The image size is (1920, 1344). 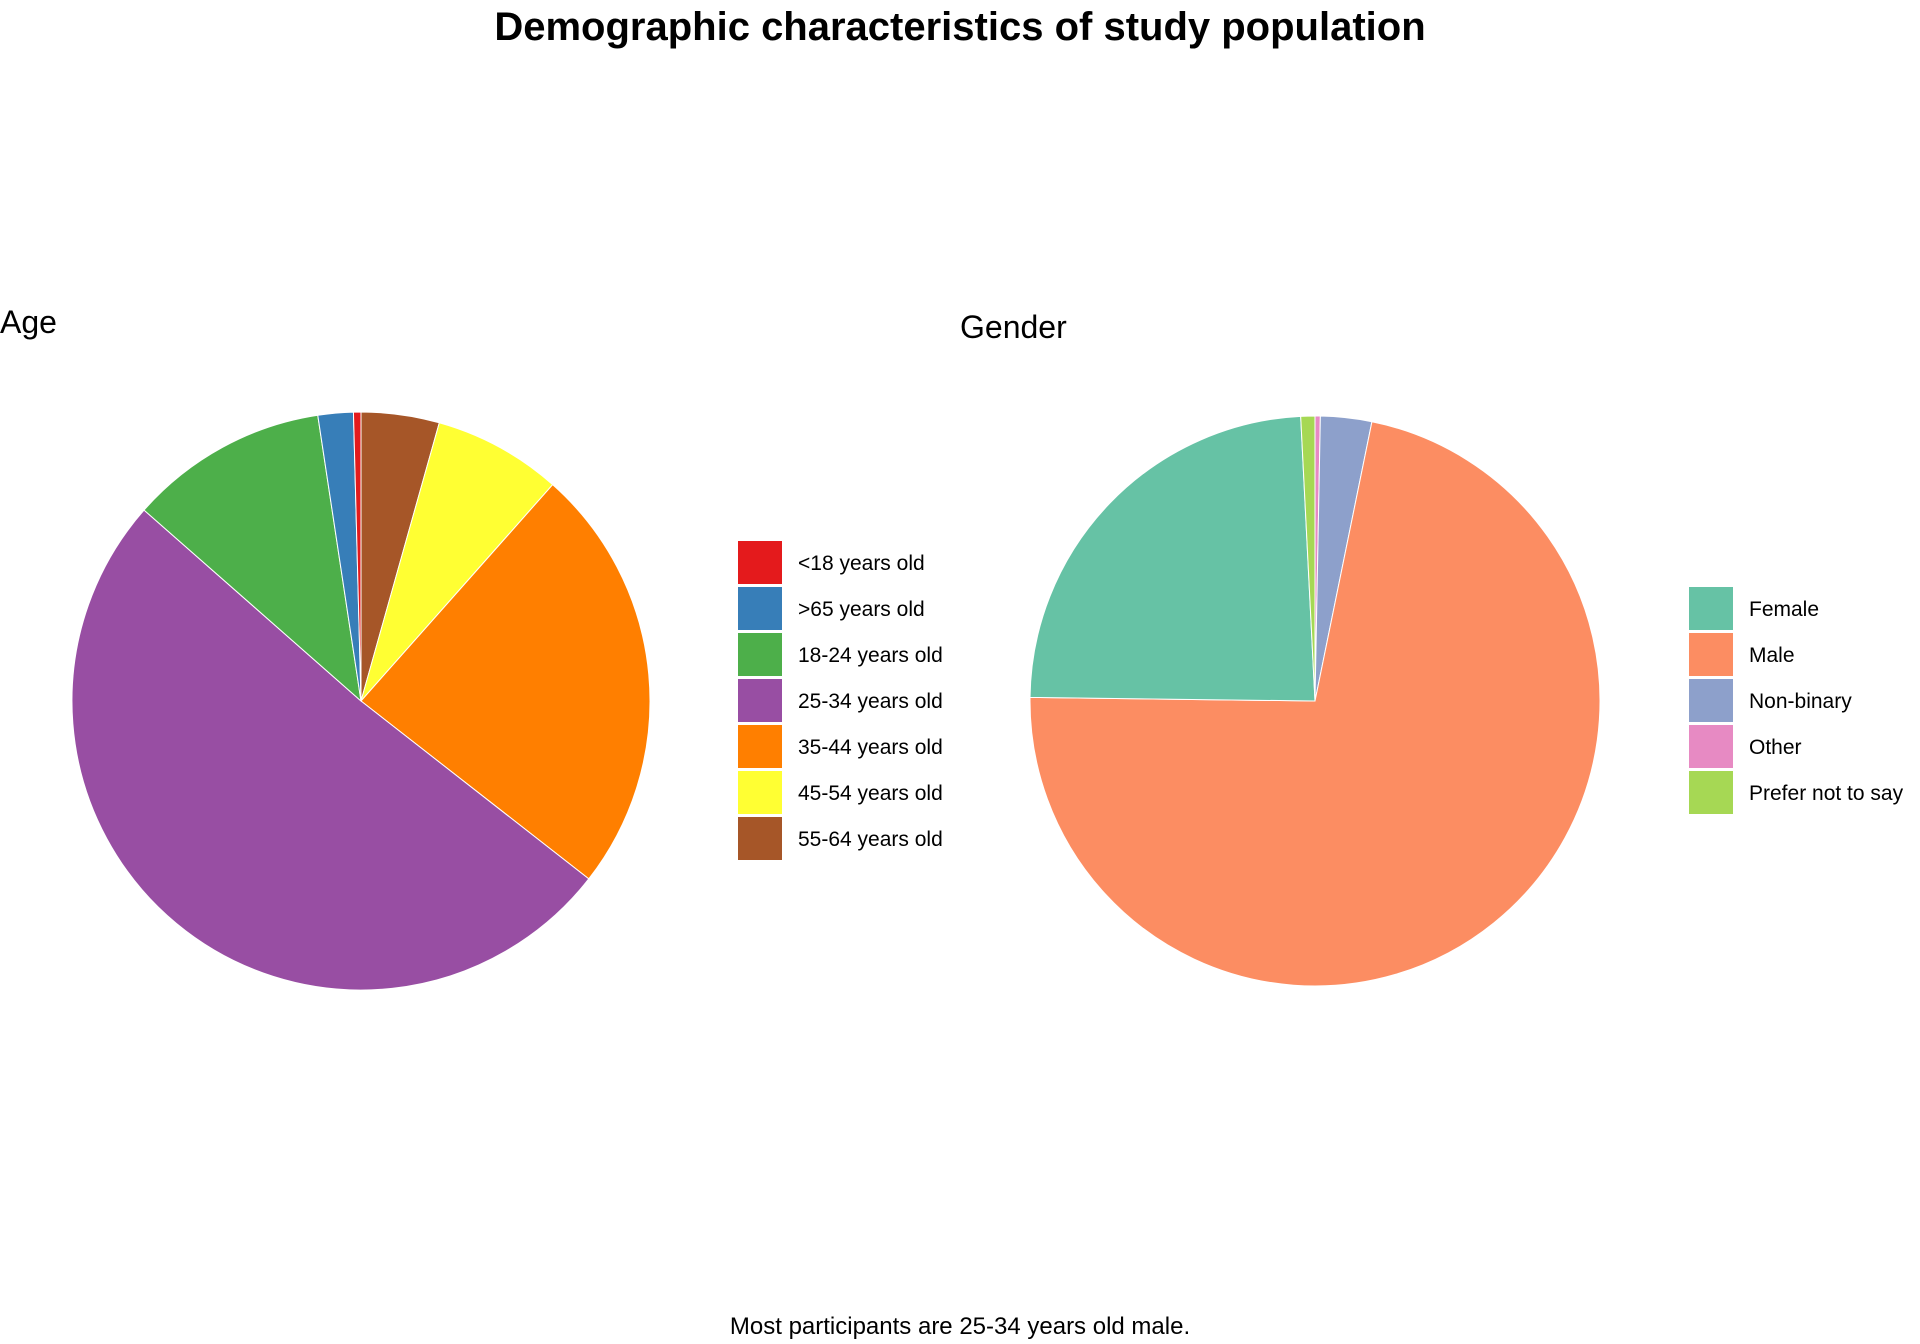 I want to click on age-legend-swatch-18-24-years-old, so click(x=760, y=654).